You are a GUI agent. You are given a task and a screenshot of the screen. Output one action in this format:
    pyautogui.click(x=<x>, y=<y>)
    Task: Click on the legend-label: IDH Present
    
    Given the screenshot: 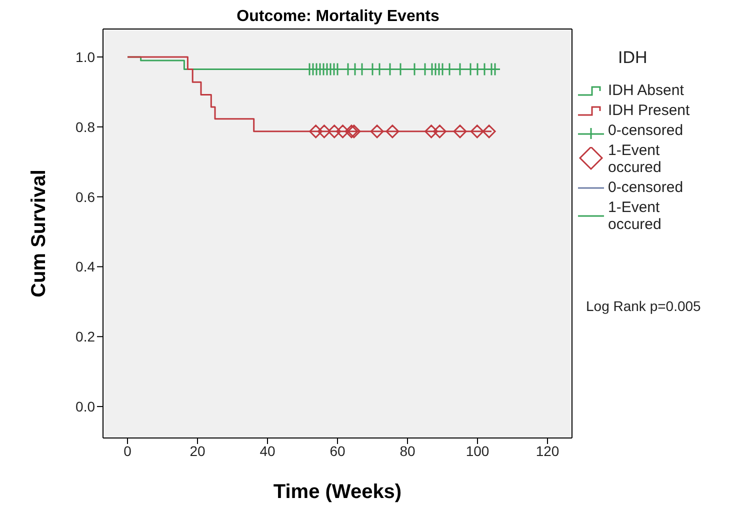 What is the action you would take?
    pyautogui.click(x=649, y=110)
    